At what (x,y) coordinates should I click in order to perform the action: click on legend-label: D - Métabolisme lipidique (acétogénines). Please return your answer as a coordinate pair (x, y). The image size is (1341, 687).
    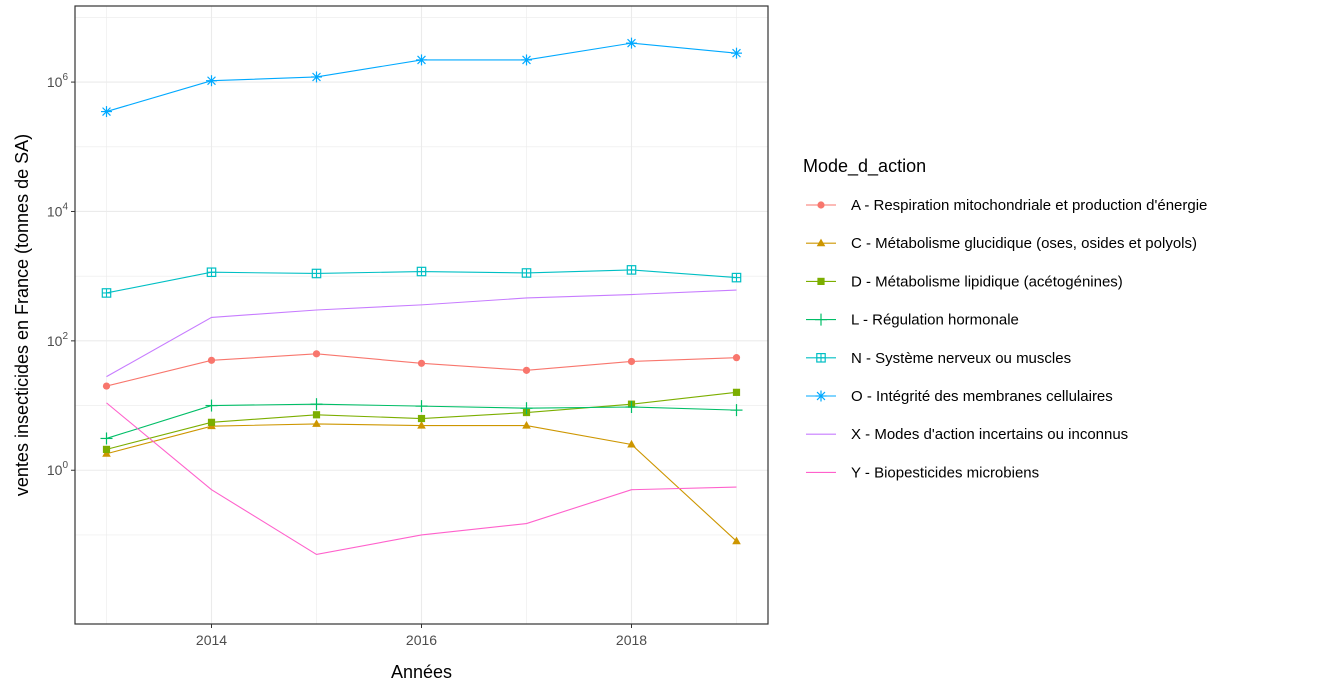
    Looking at the image, I should click on (987, 281).